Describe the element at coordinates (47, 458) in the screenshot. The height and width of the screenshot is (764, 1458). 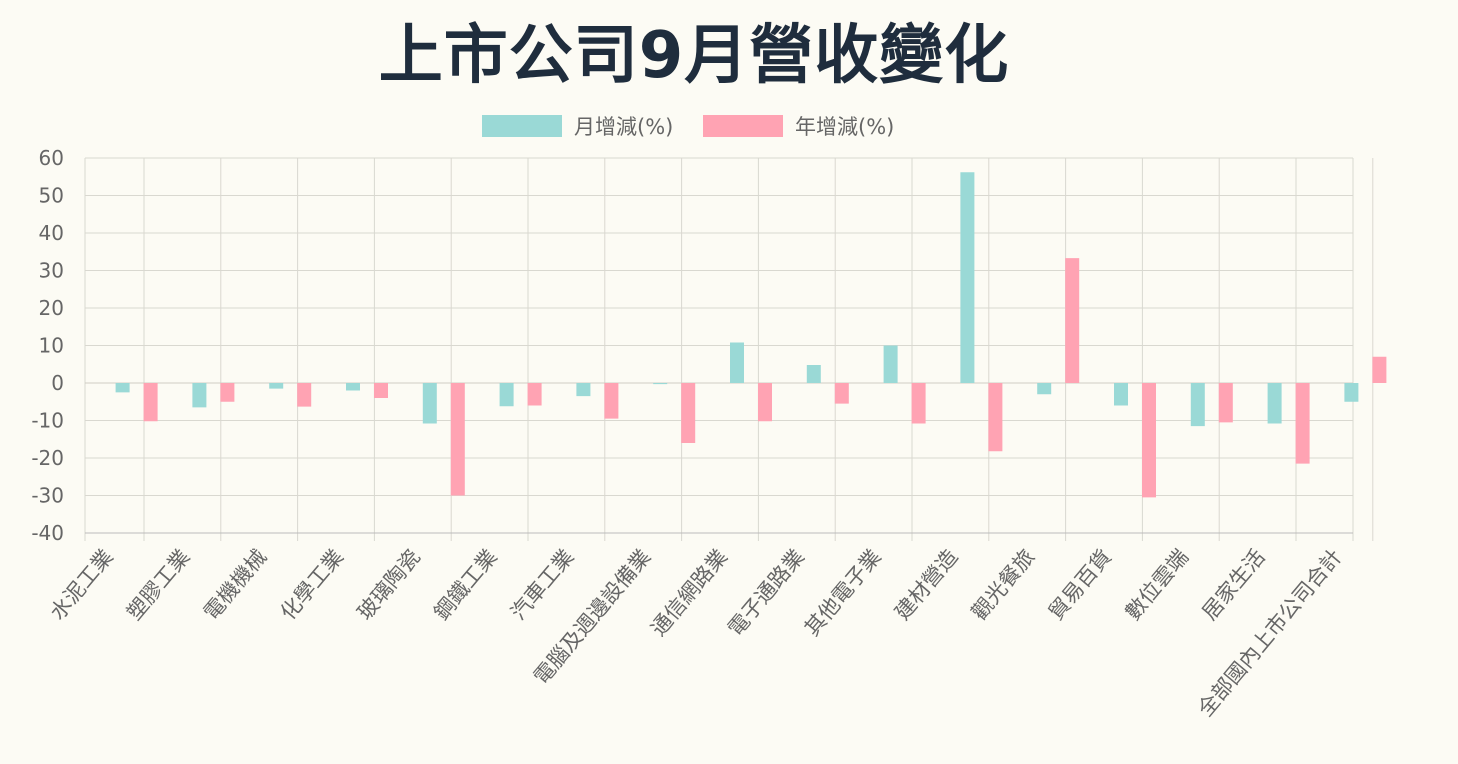
I see `y-tick-label: -20` at that location.